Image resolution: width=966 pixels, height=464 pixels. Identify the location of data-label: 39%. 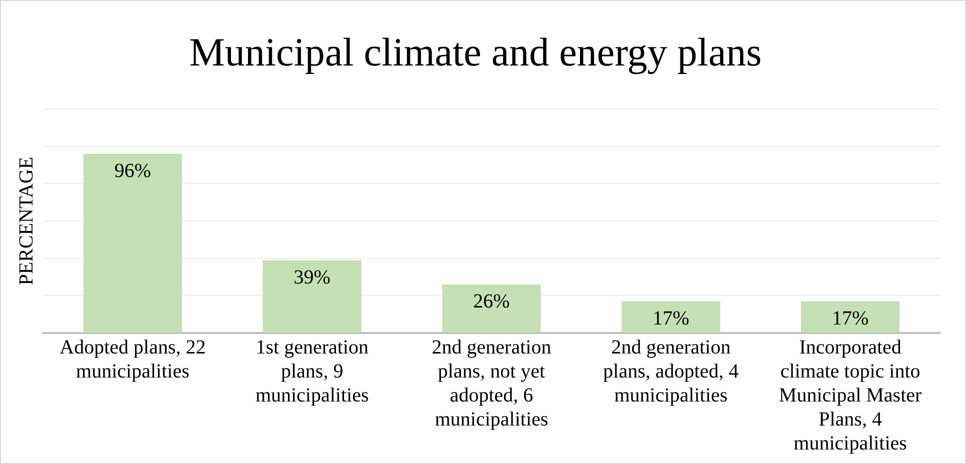
(312, 277).